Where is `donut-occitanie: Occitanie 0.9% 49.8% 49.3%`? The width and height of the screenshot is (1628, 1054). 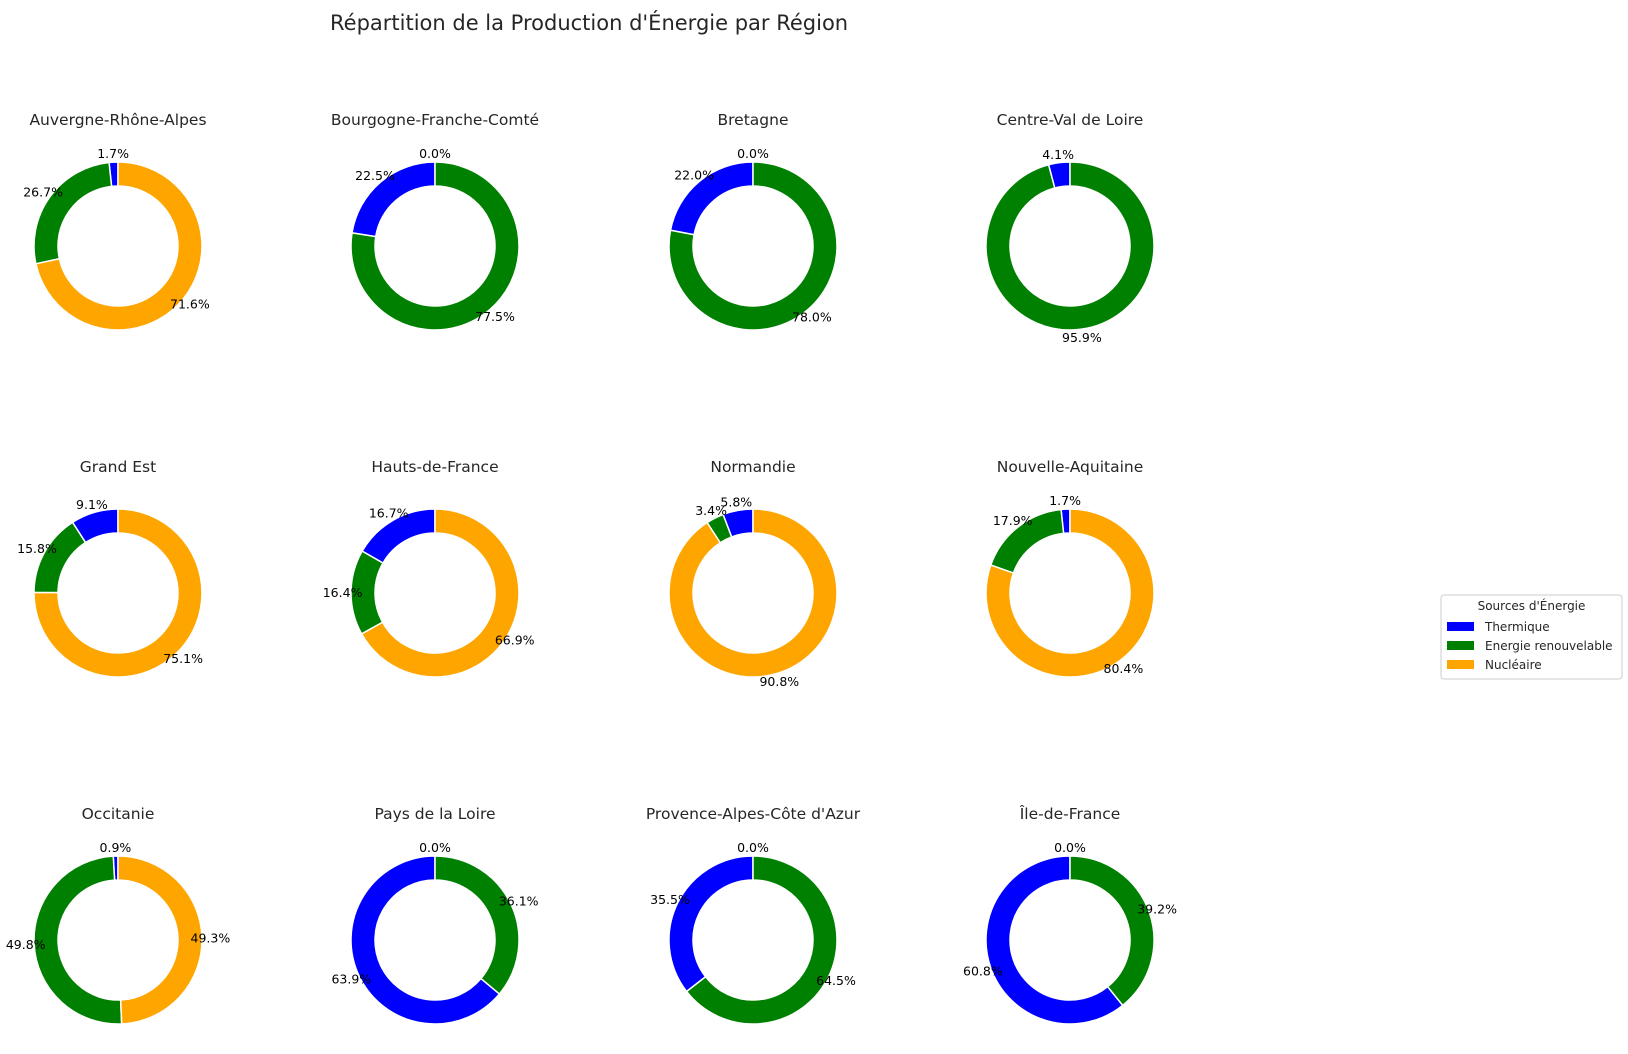
donut-occitanie: Occitanie 0.9% 49.8% 49.3% is located at coordinates (118, 915).